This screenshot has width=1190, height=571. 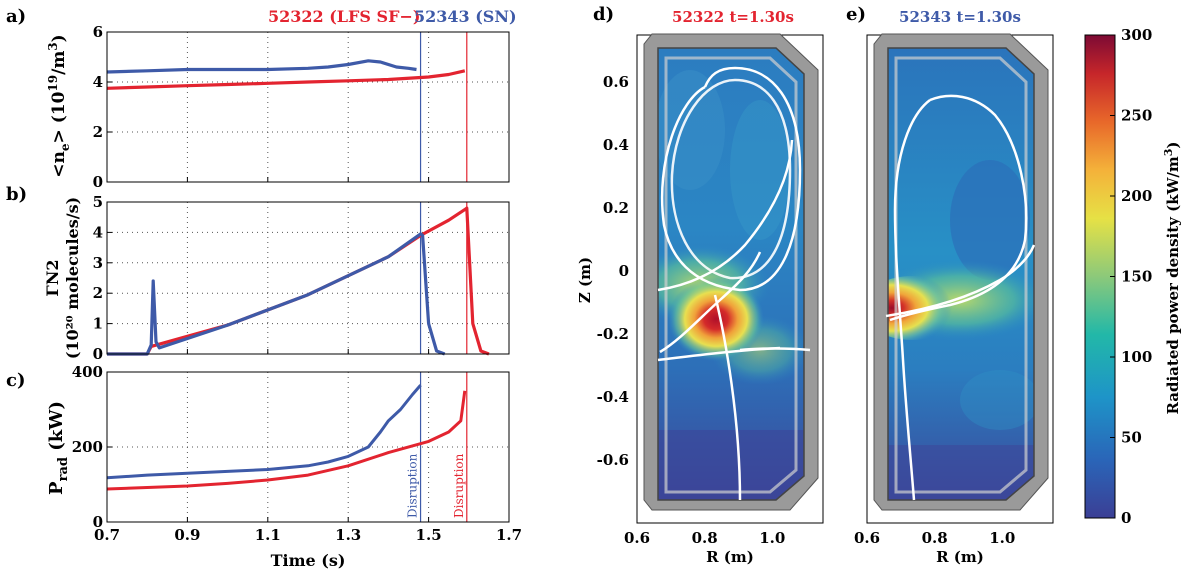 What do you see at coordinates (960, 17) in the screenshot?
I see `title-e: 52343 t=1.30s` at bounding box center [960, 17].